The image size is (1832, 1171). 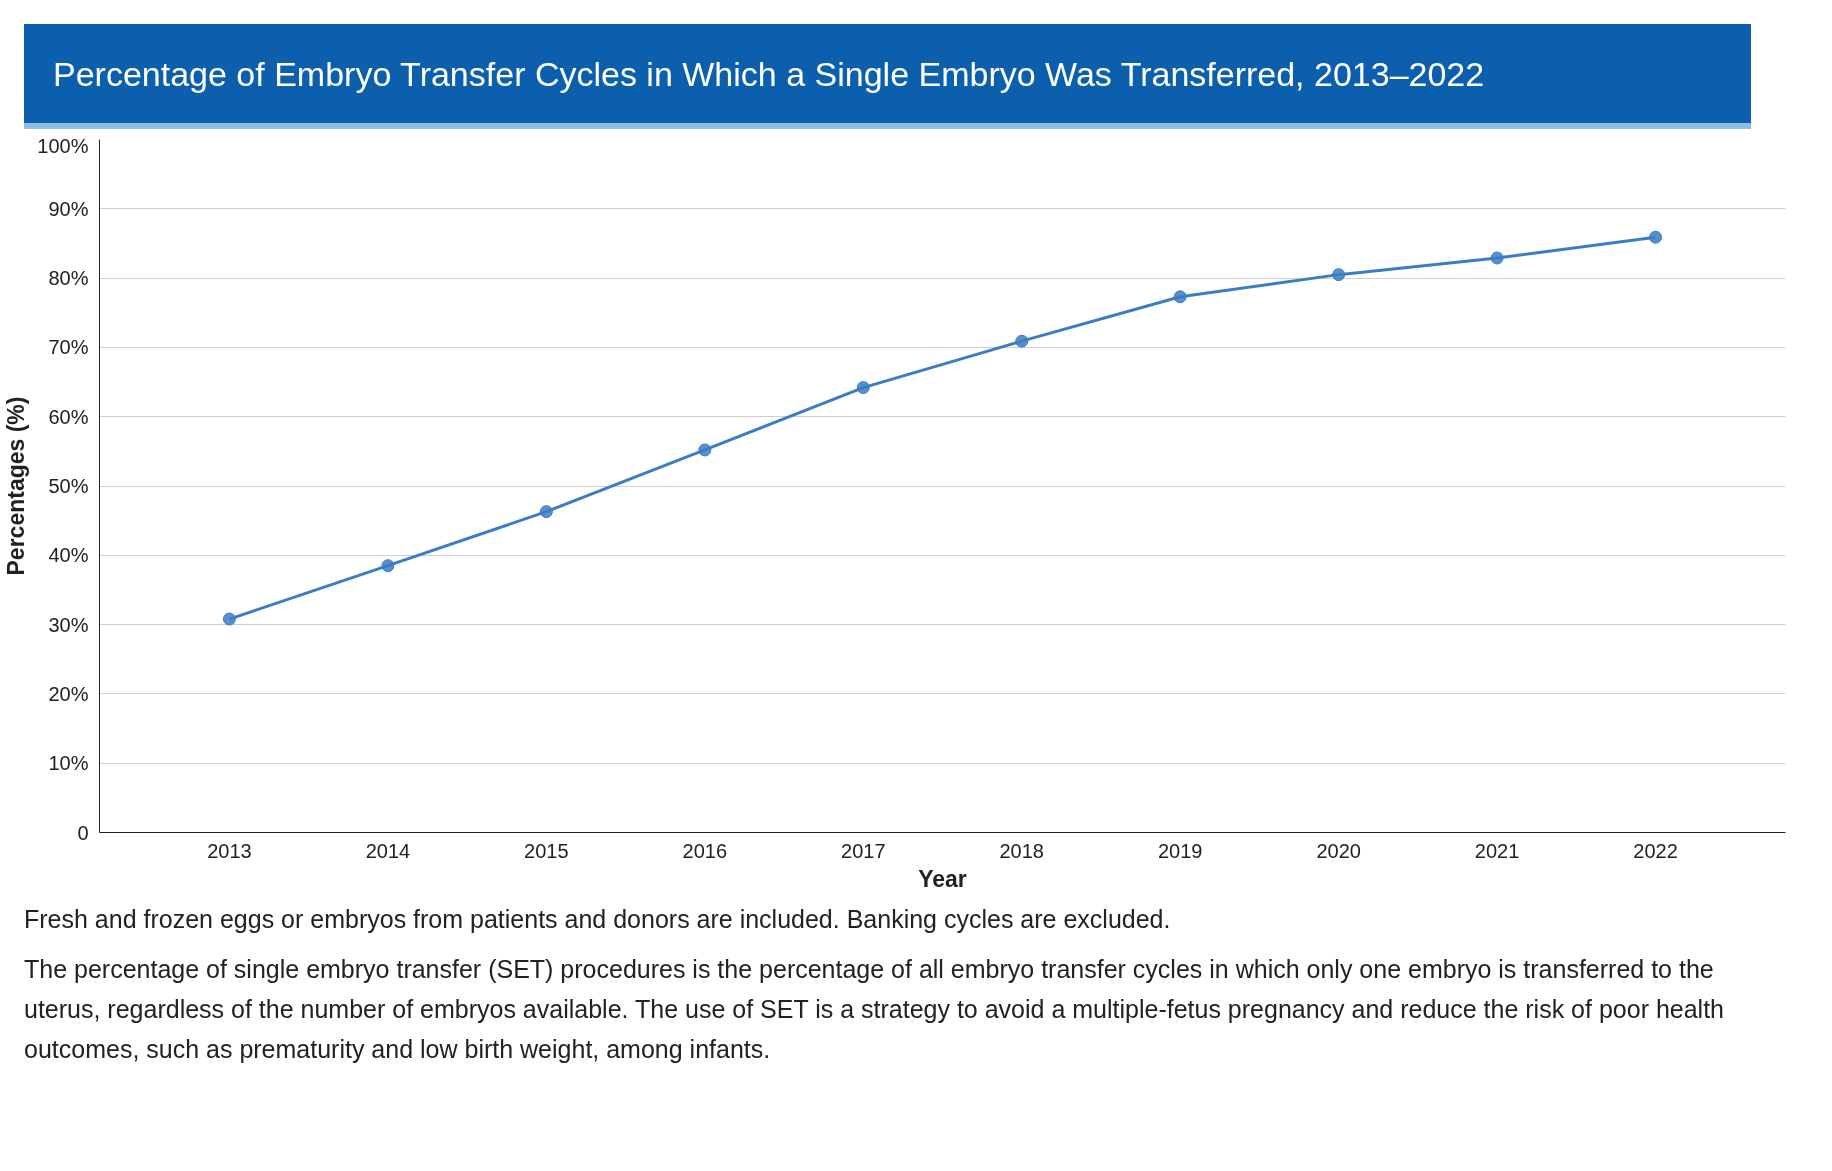 I want to click on text: Fresh and frozen eggs or embryos from patients and donors are included. Banking cycles are excluded., so click(x=597, y=919).